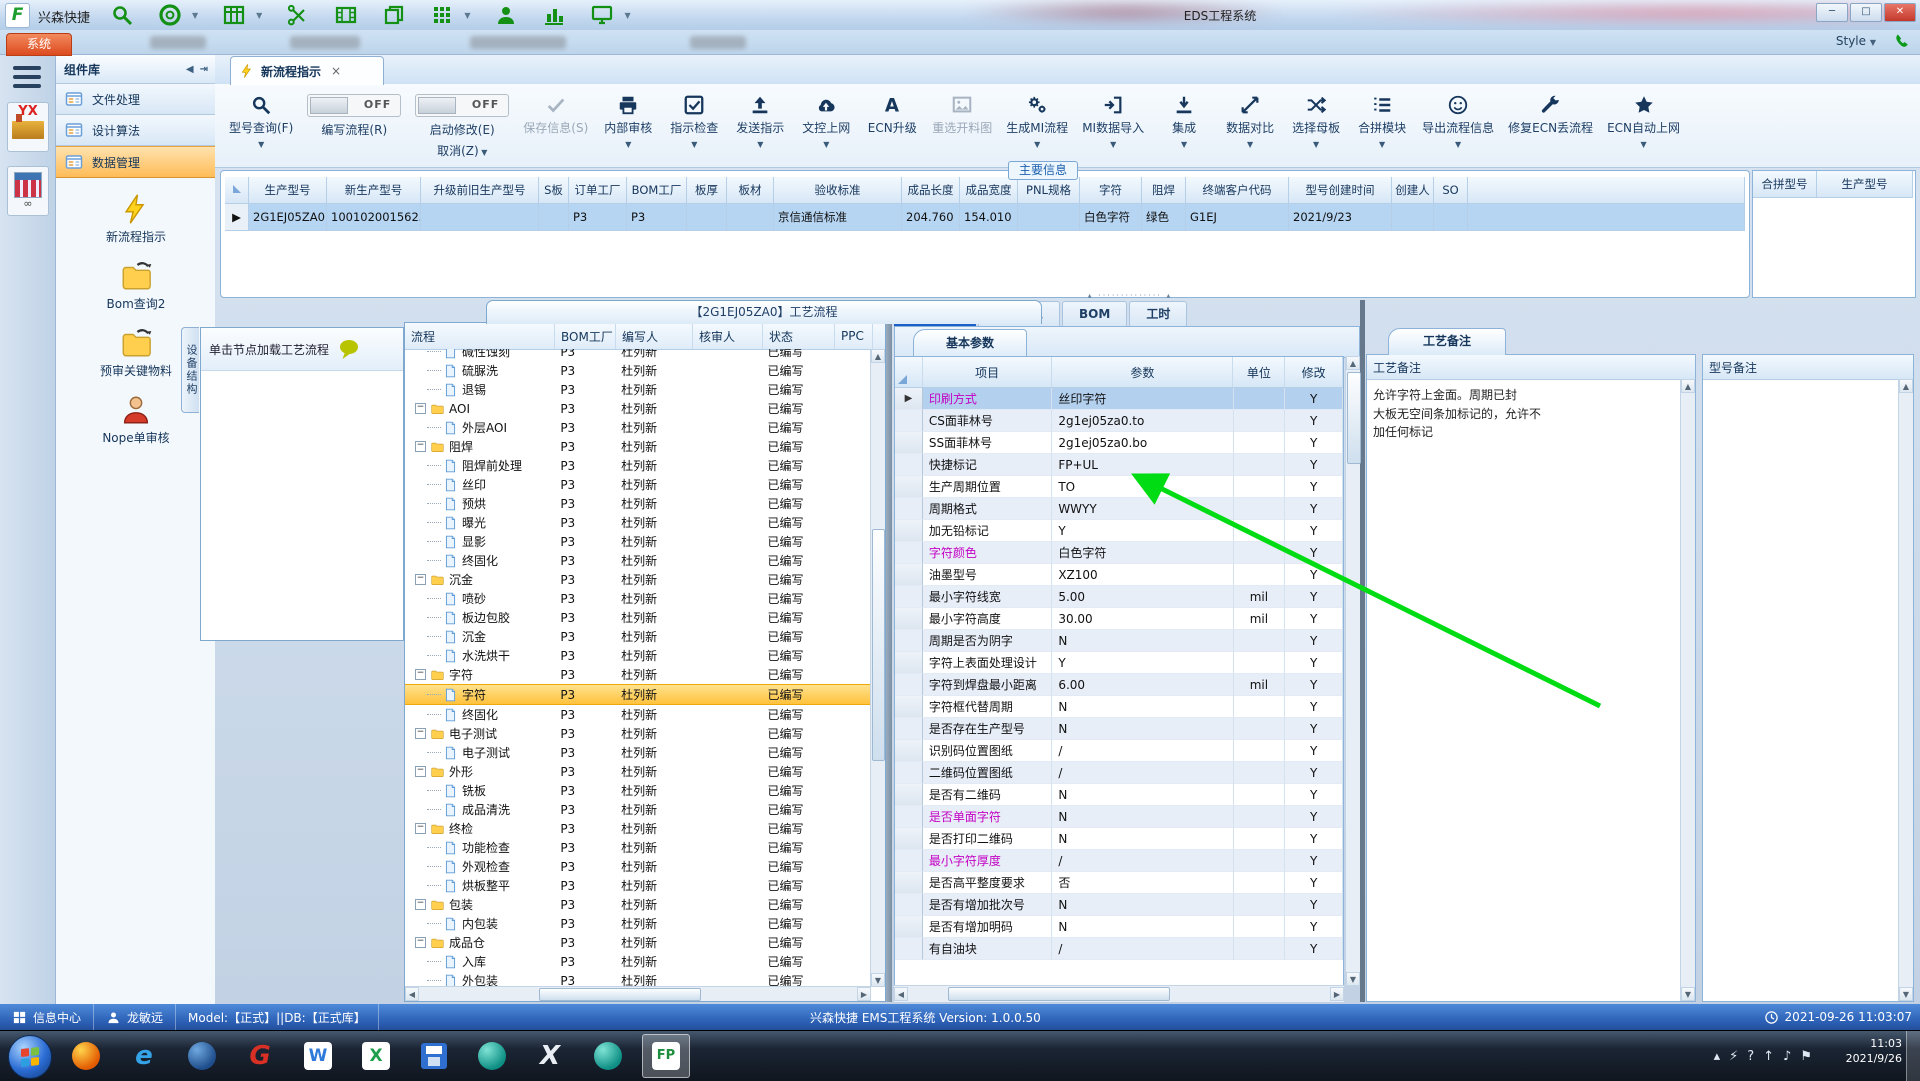  Describe the element at coordinates (638, 427) in the screenshot. I see `tree-row-外层AOI: 外层AOI P3 杜列新 已编写` at that location.